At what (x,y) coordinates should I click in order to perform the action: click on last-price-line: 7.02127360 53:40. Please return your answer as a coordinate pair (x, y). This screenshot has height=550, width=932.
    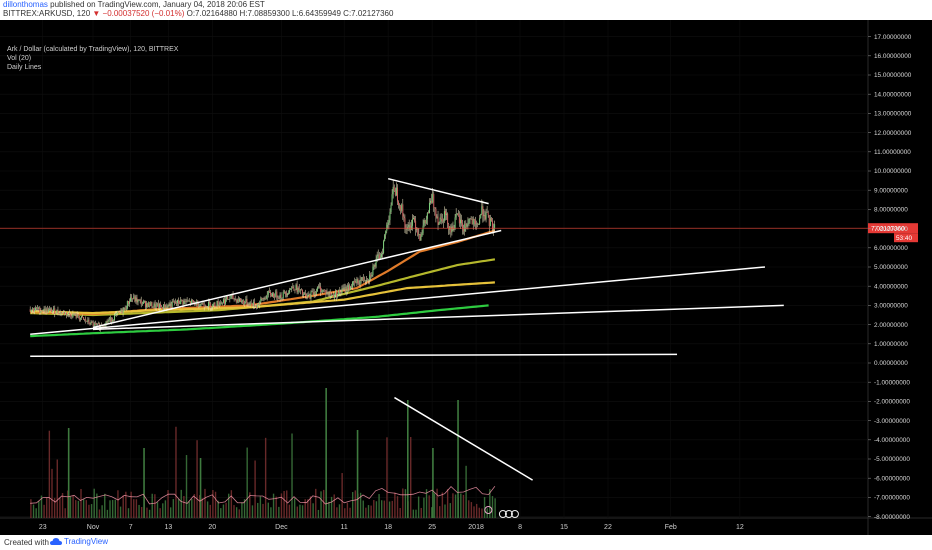
    Looking at the image, I should click on (459, 233).